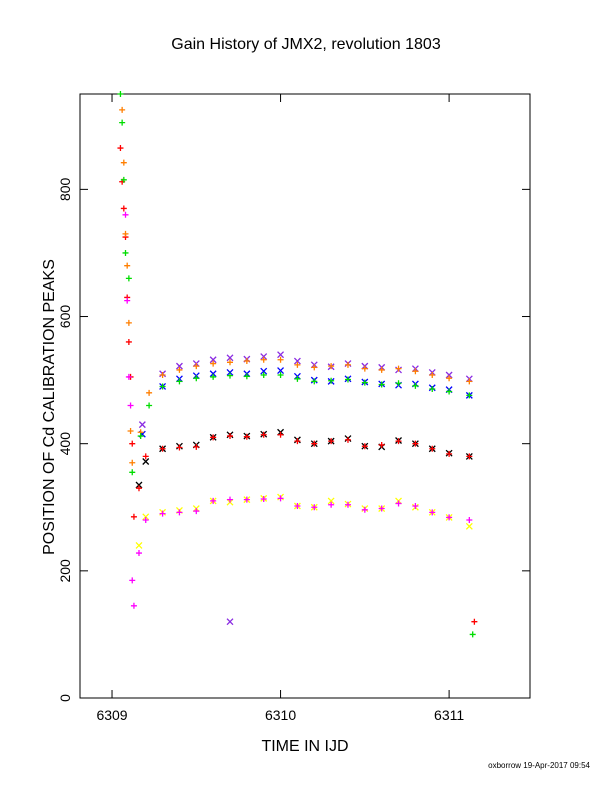 This screenshot has height=792, width=612. I want to click on y-tick-label: 0, so click(65, 698).